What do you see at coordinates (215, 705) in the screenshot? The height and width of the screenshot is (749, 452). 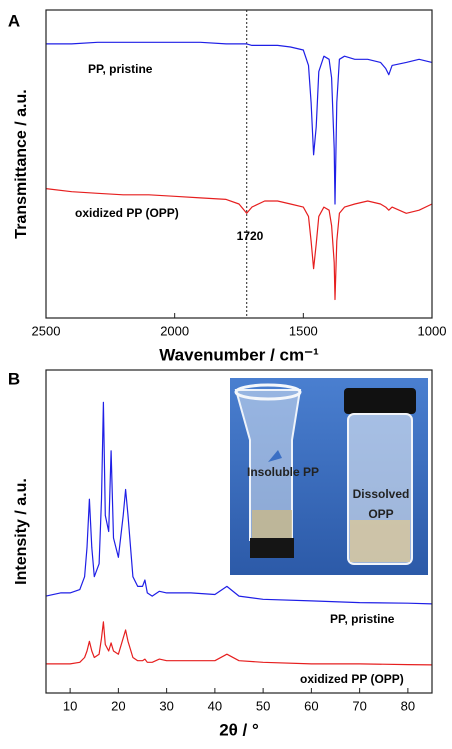 I see `x-tick-label: 40` at bounding box center [215, 705].